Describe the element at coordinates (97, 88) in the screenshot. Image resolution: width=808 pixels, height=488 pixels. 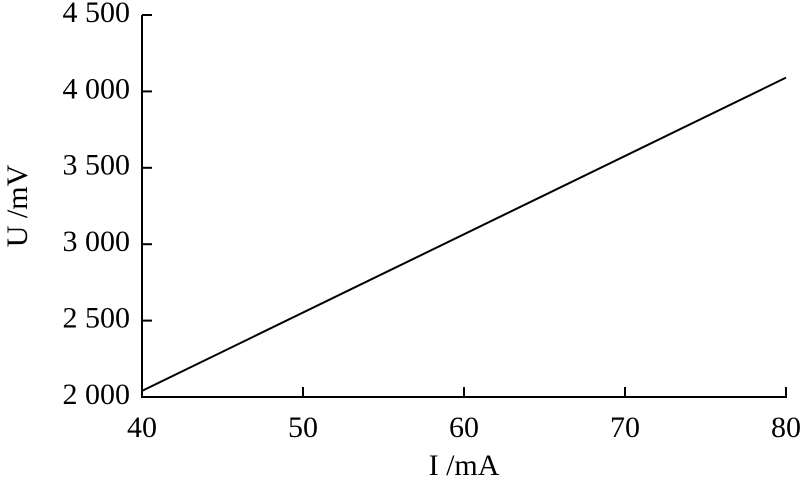
I see `y-tick-label: 4 000` at that location.